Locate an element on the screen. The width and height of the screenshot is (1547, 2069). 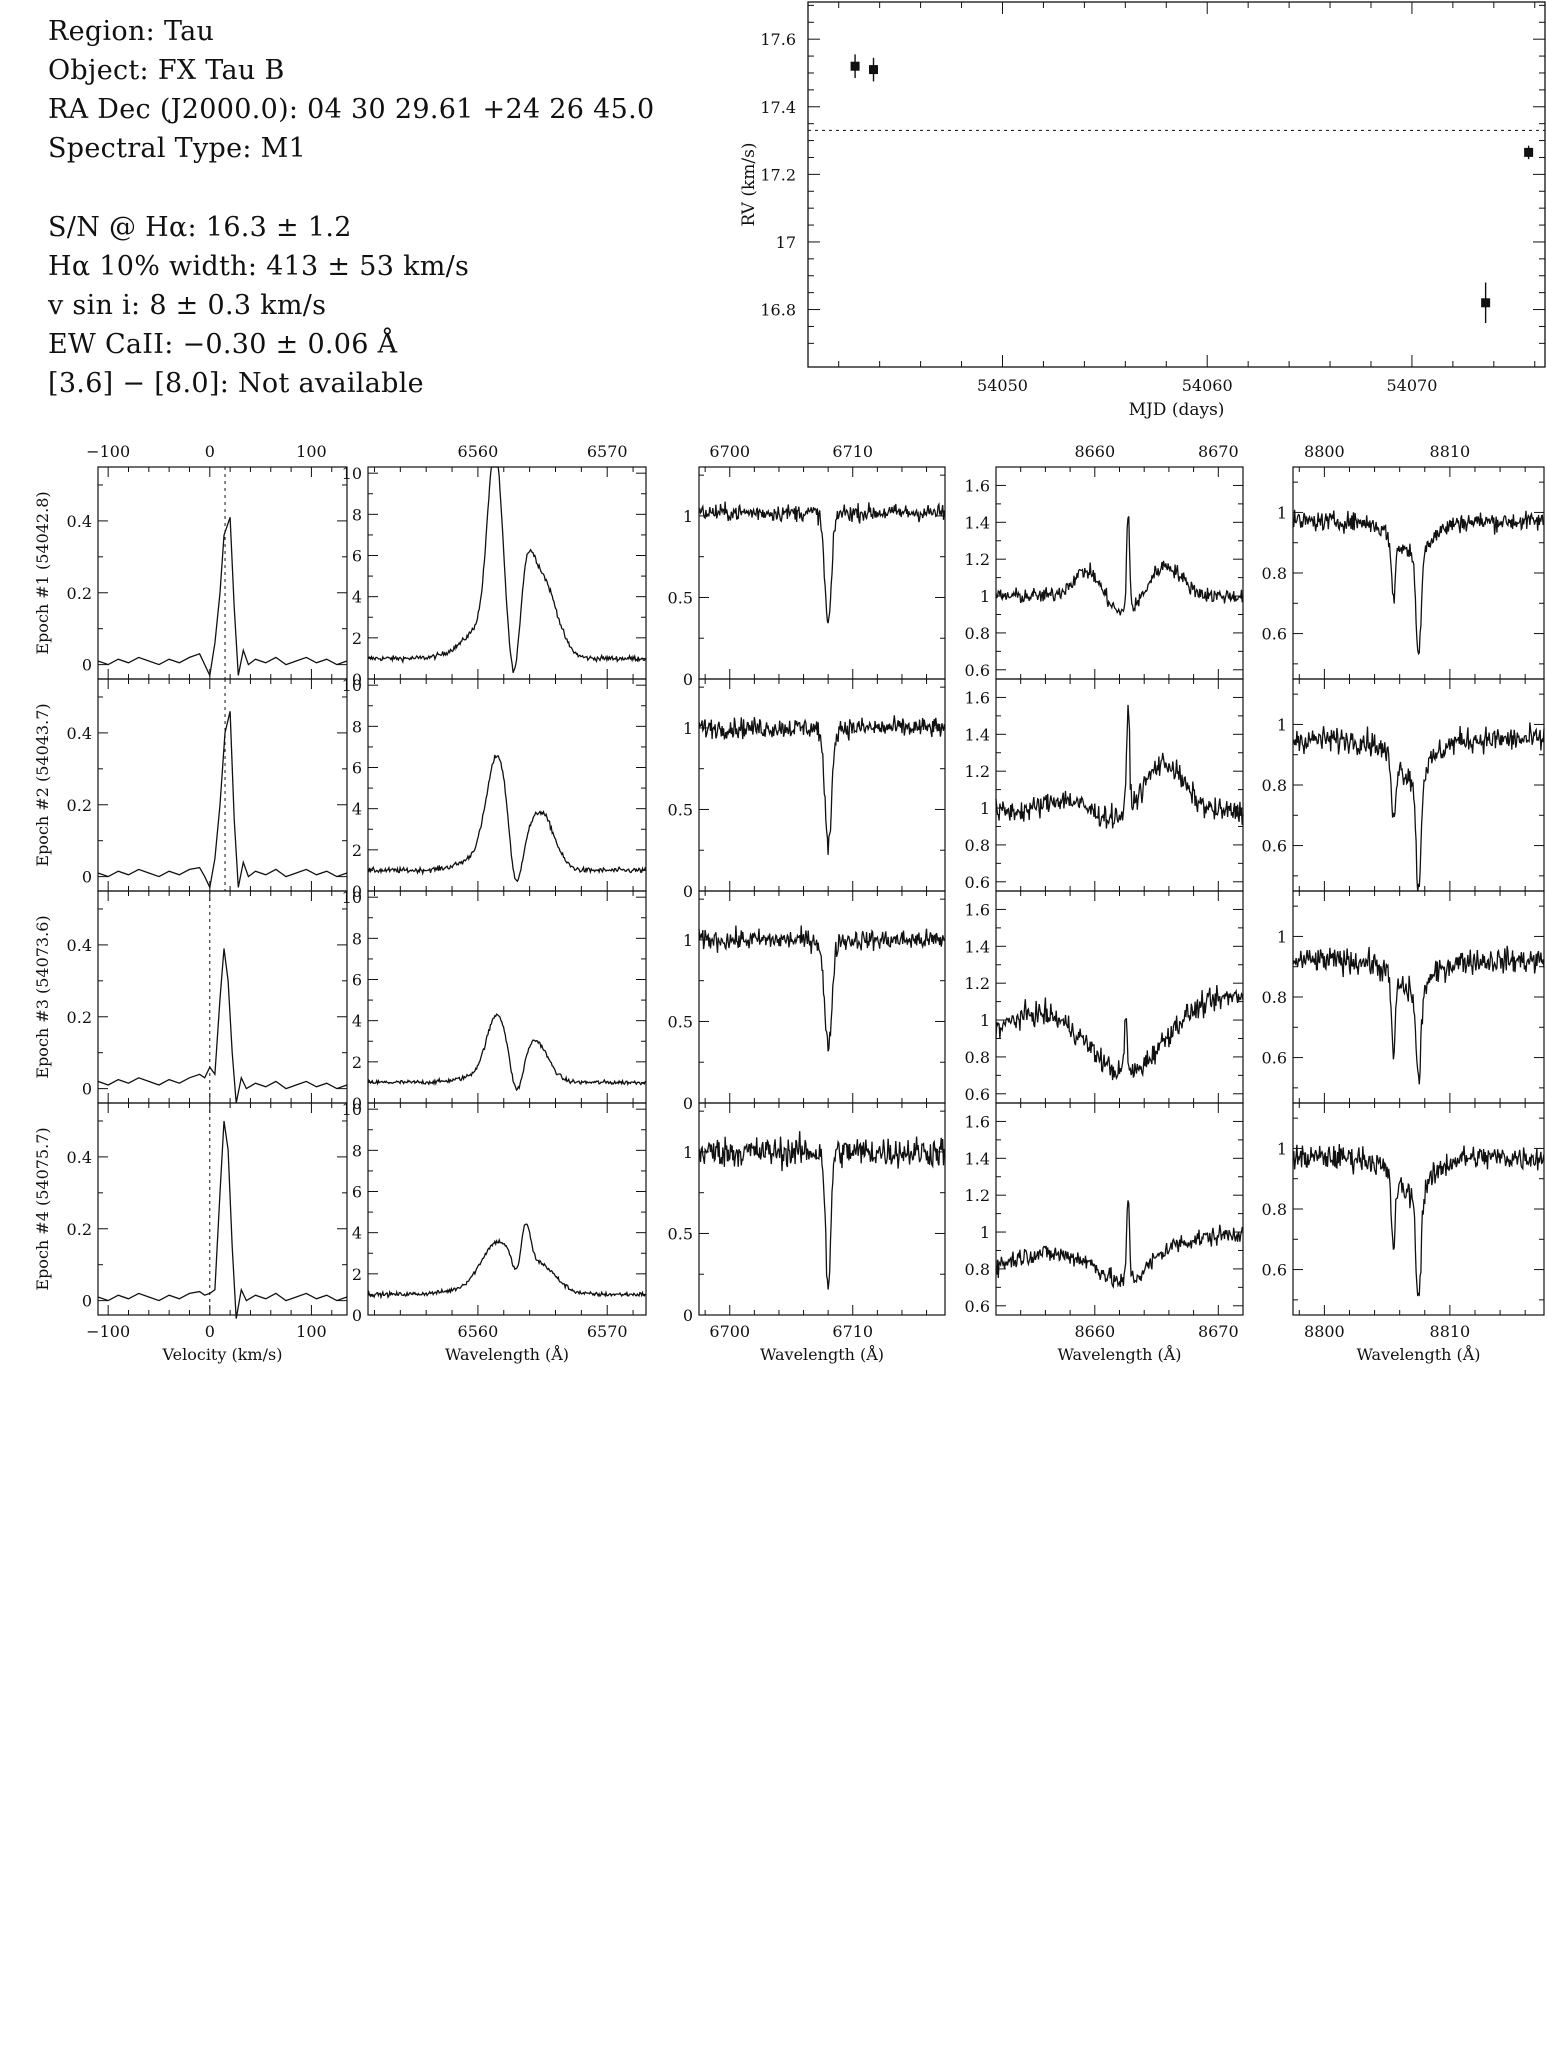
panel-ccf-epoch-3: 0 0.2 0.4 Epoch #3 (54073.6) is located at coordinates (190, 997).